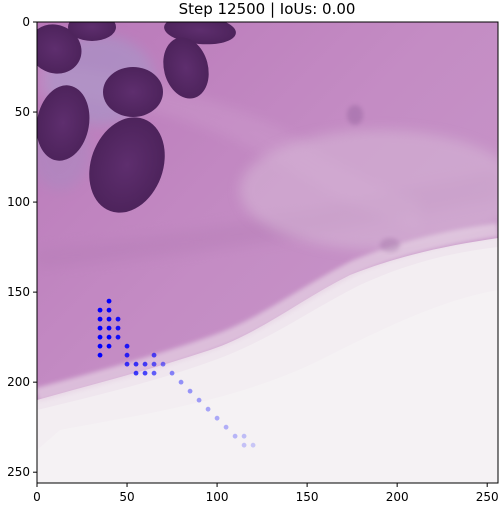  Describe the element at coordinates (37, 497) in the screenshot. I see `x-tick-label: 0` at that location.